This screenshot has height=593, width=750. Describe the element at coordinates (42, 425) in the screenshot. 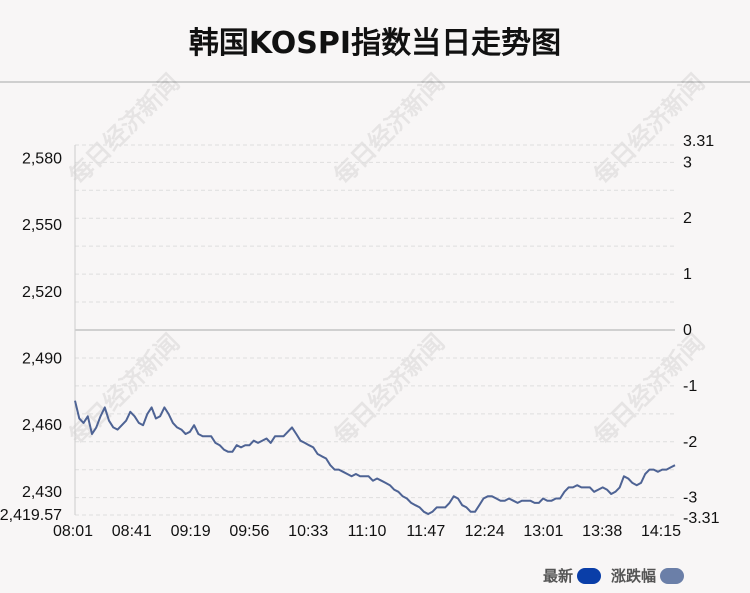

I see `left-tick-label: 2,460` at that location.